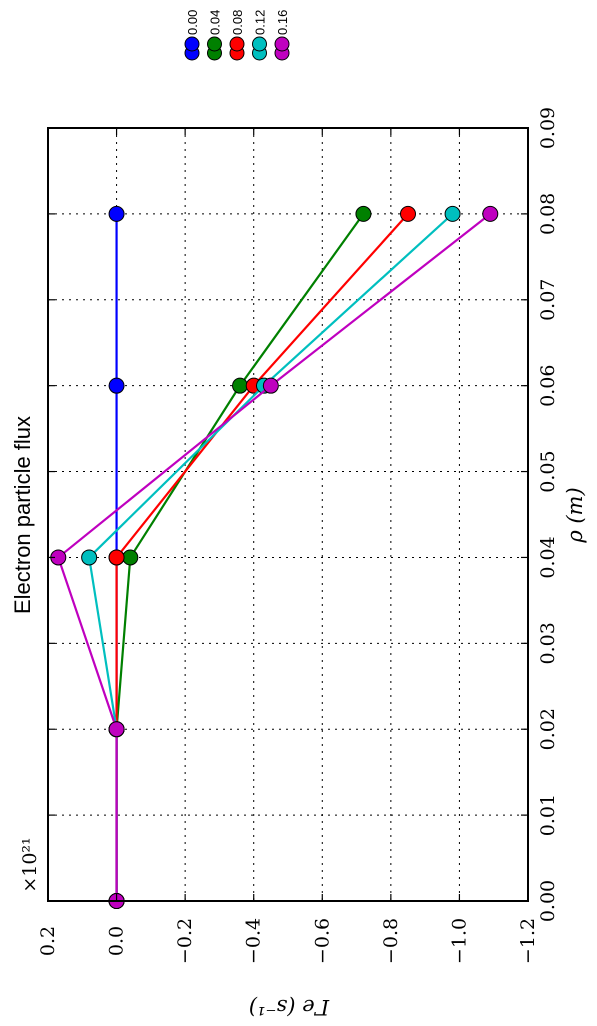 This screenshot has width=597, height=1026. What do you see at coordinates (548, 128) in the screenshot?
I see `x-tick-label: 0.09` at bounding box center [548, 128].